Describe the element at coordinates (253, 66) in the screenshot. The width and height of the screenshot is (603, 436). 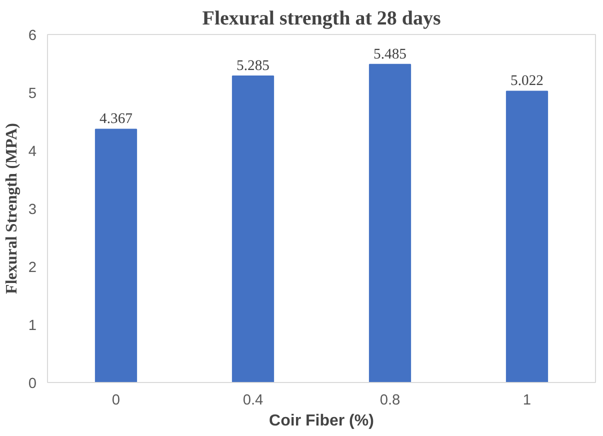
I see `data-label: 5.285` at that location.